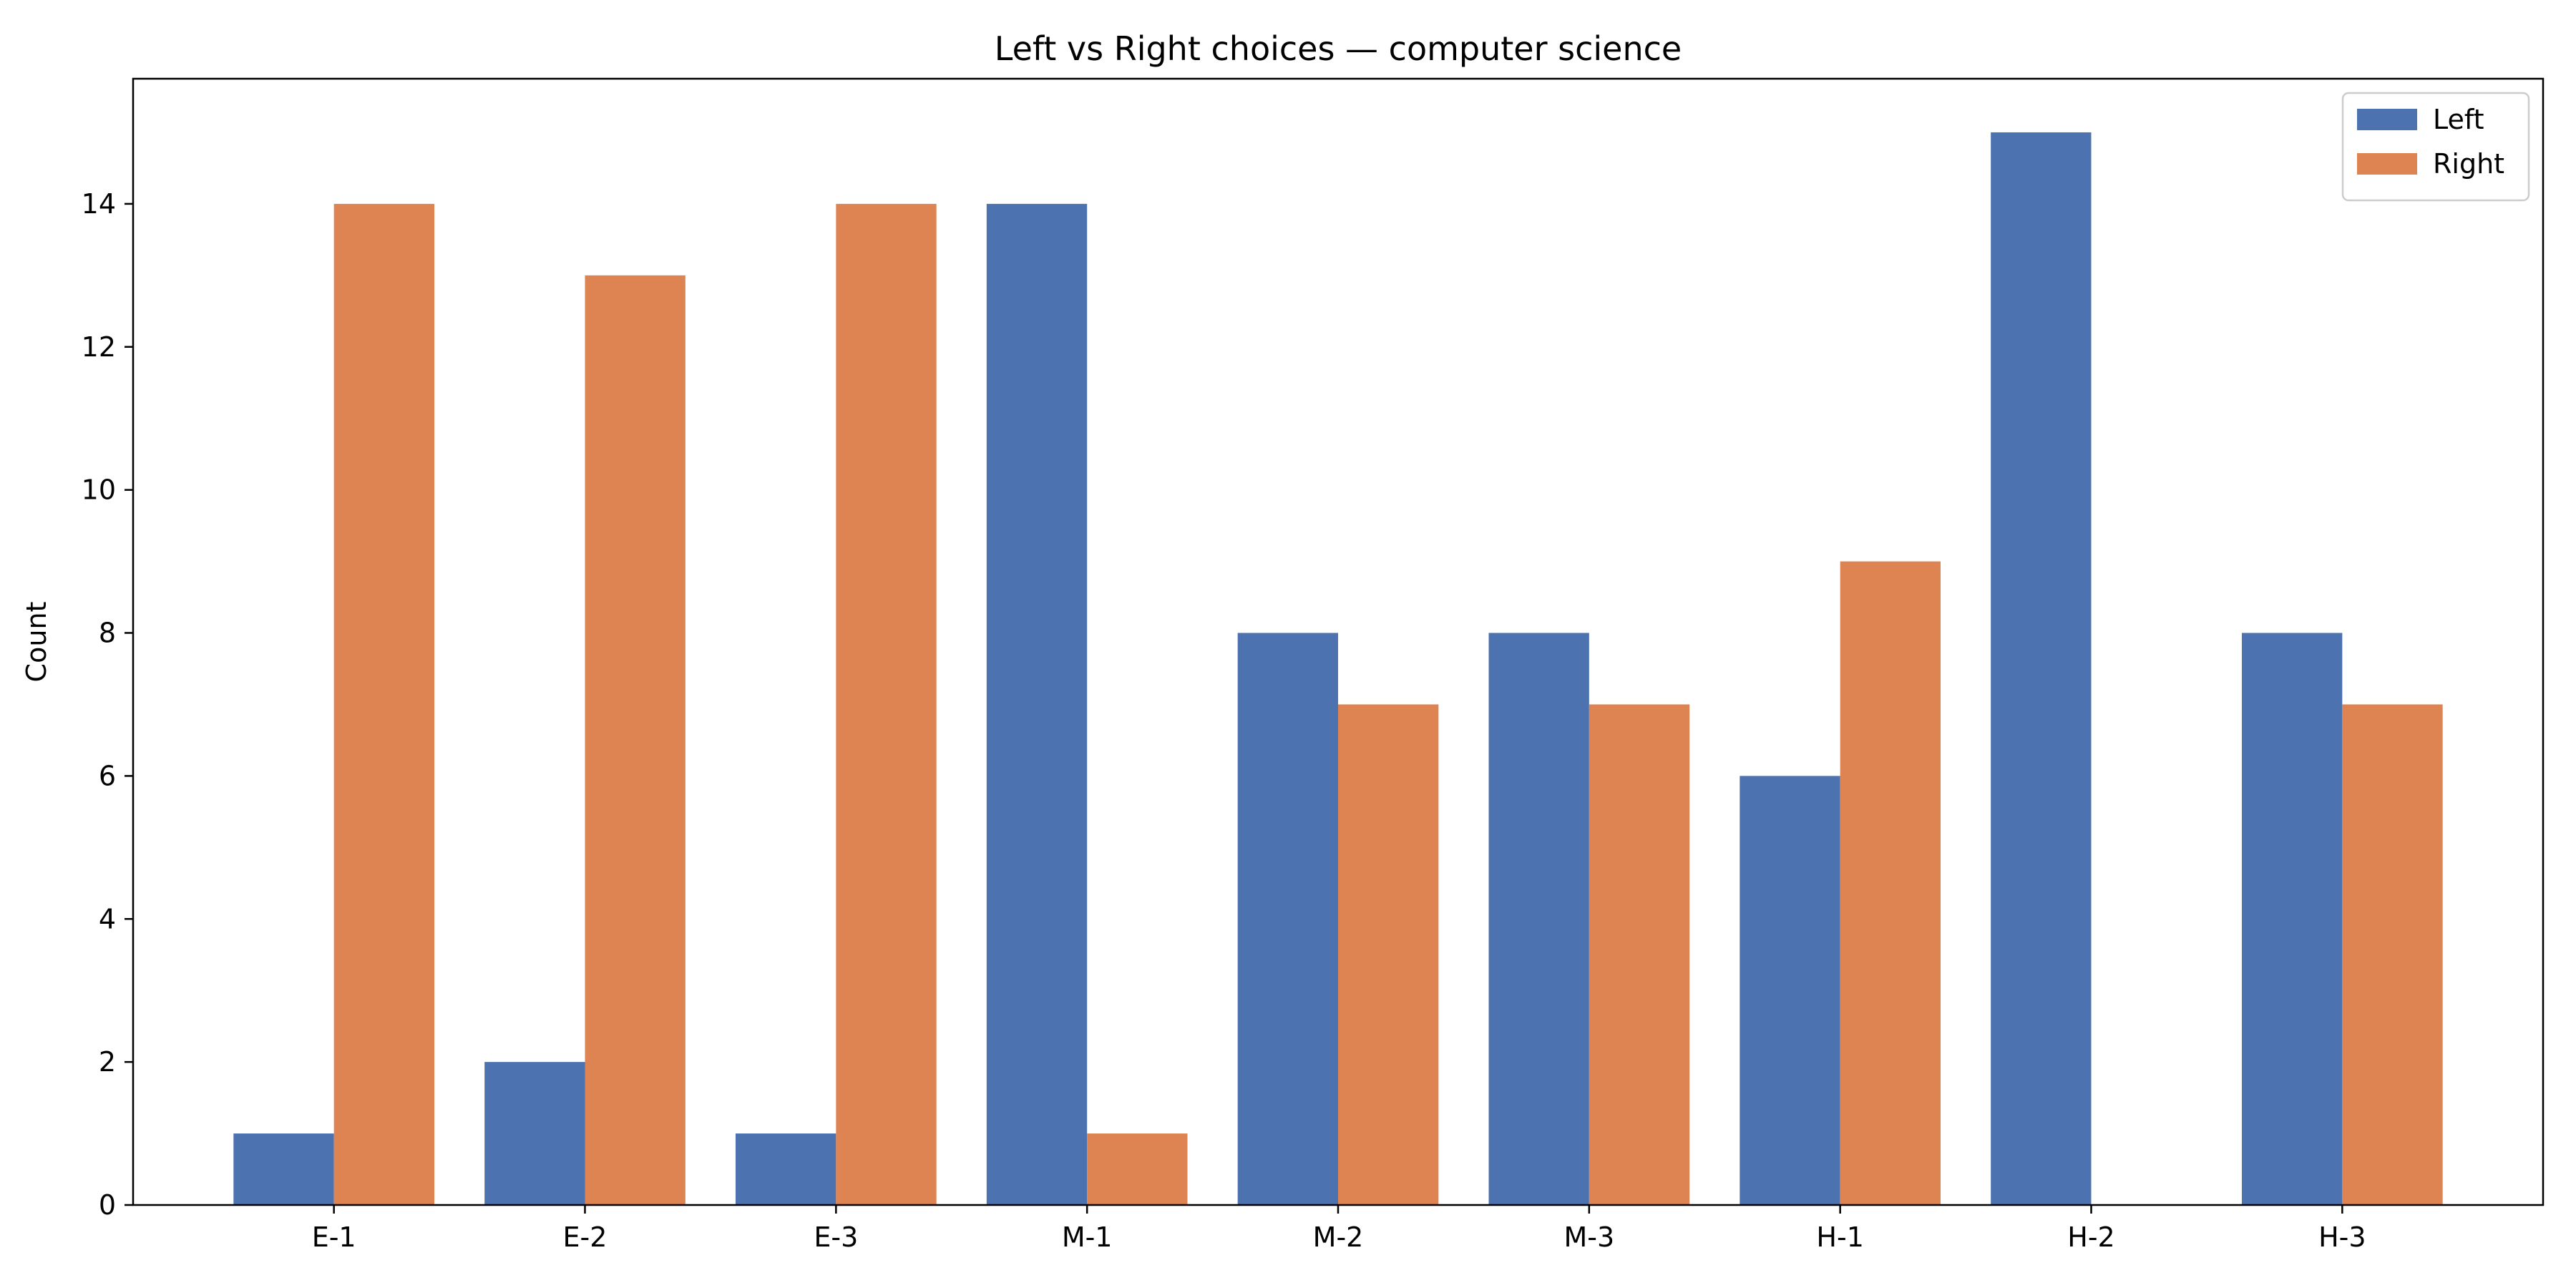  Describe the element at coordinates (107, 1205) in the screenshot. I see `y-tick-label: 0` at that location.